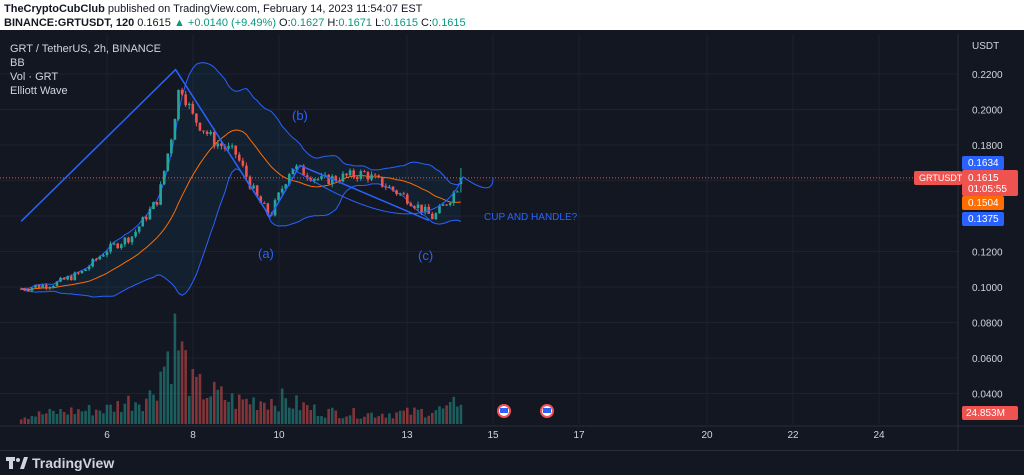  Describe the element at coordinates (449, 23) in the screenshot. I see `close-value: 0.1615` at that location.